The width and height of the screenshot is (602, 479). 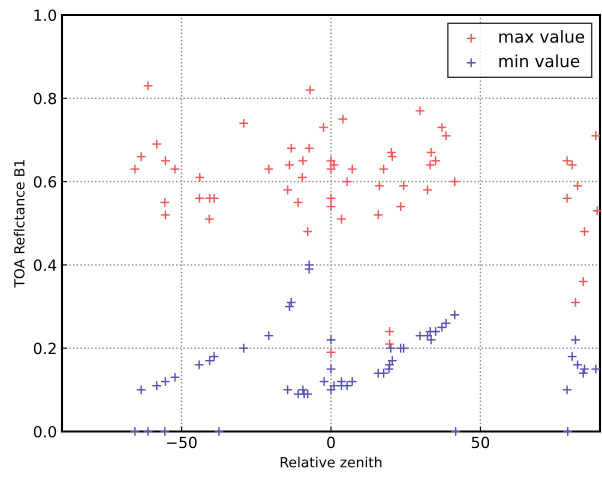 I want to click on x-tick-label: 0, so click(x=331, y=442).